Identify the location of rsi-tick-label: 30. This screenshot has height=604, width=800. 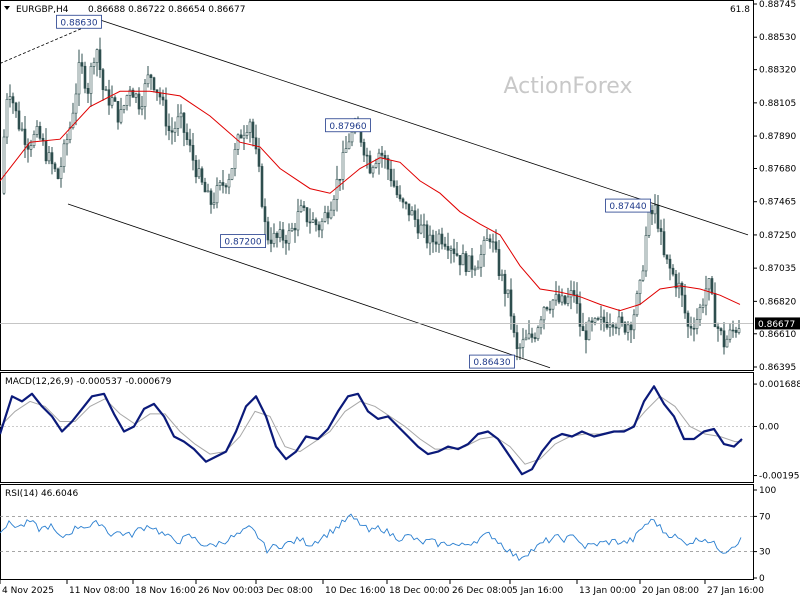
(765, 553).